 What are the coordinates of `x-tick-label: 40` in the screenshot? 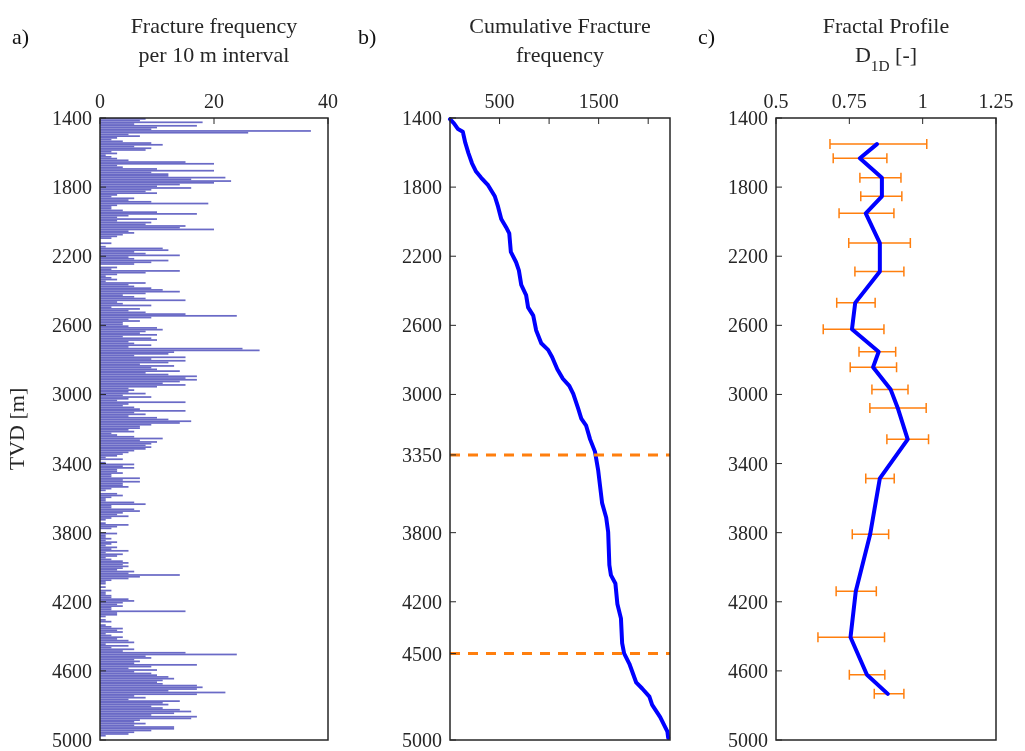 It's located at (328, 101).